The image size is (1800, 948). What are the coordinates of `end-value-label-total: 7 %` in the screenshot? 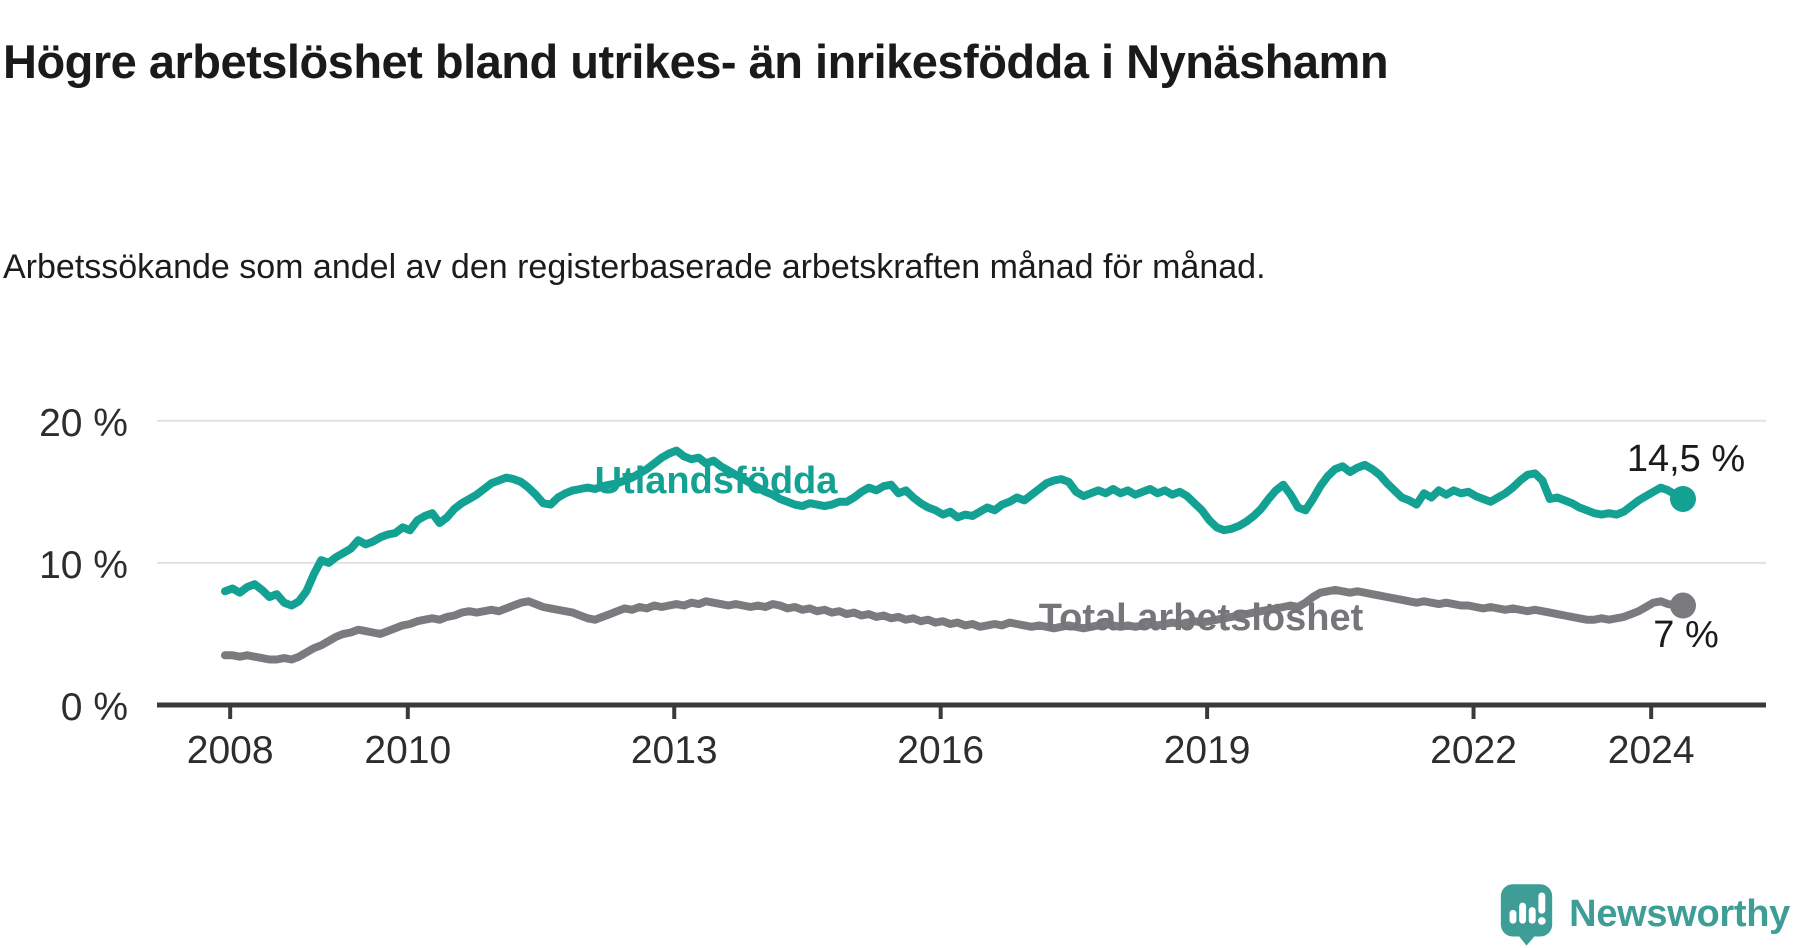 It's located at (1685, 635).